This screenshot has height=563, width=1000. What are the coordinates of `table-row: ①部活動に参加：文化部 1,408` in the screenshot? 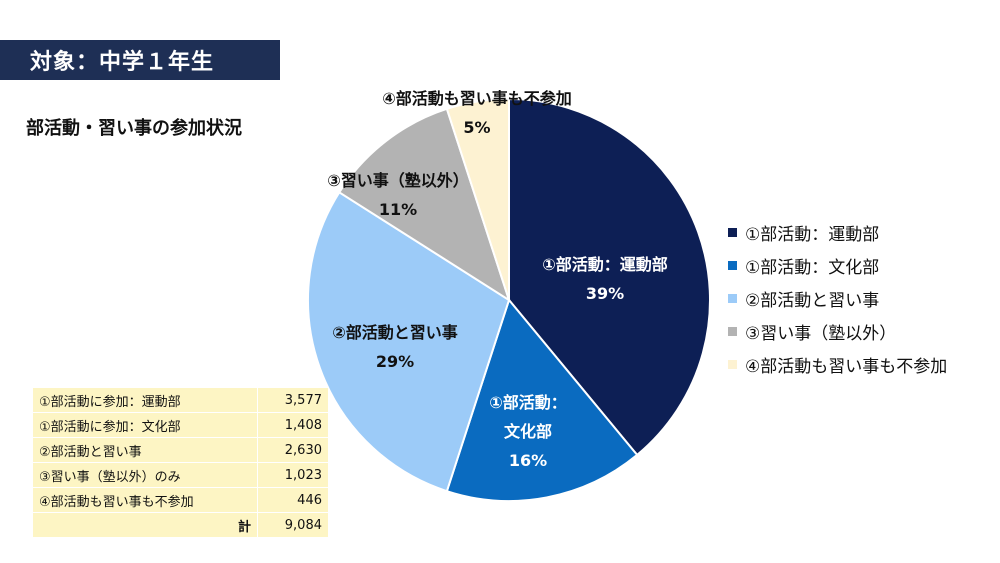 It's located at (180, 425).